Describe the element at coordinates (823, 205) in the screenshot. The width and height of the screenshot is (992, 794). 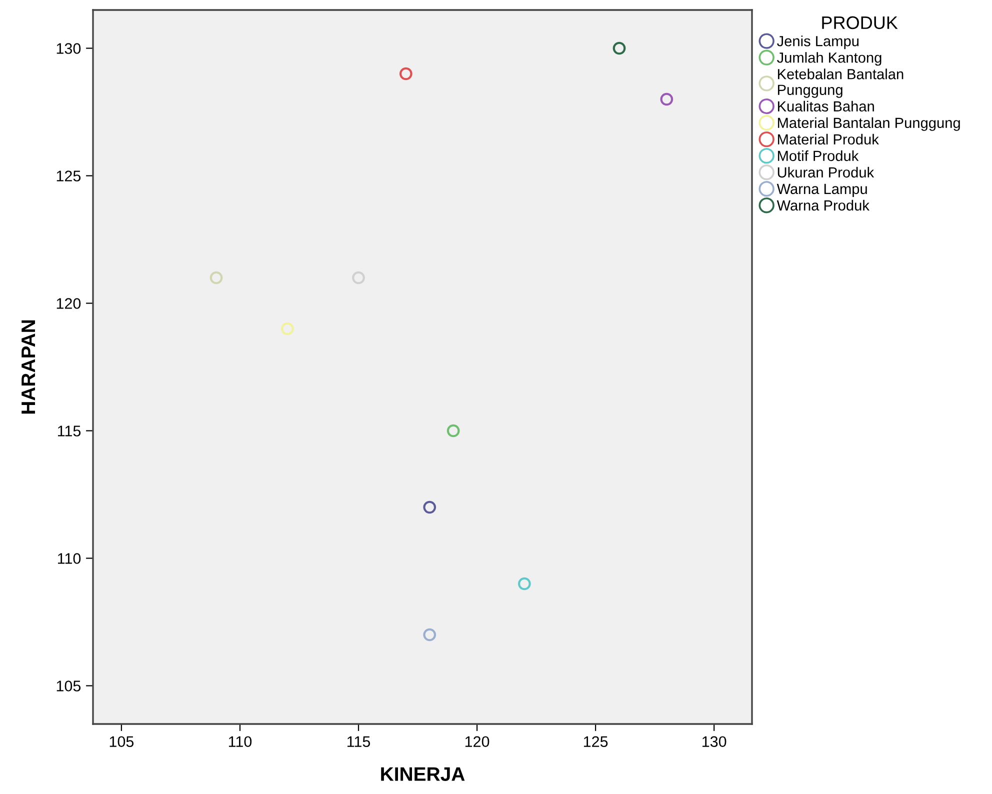
I see `legend-label: Warna Produk` at that location.